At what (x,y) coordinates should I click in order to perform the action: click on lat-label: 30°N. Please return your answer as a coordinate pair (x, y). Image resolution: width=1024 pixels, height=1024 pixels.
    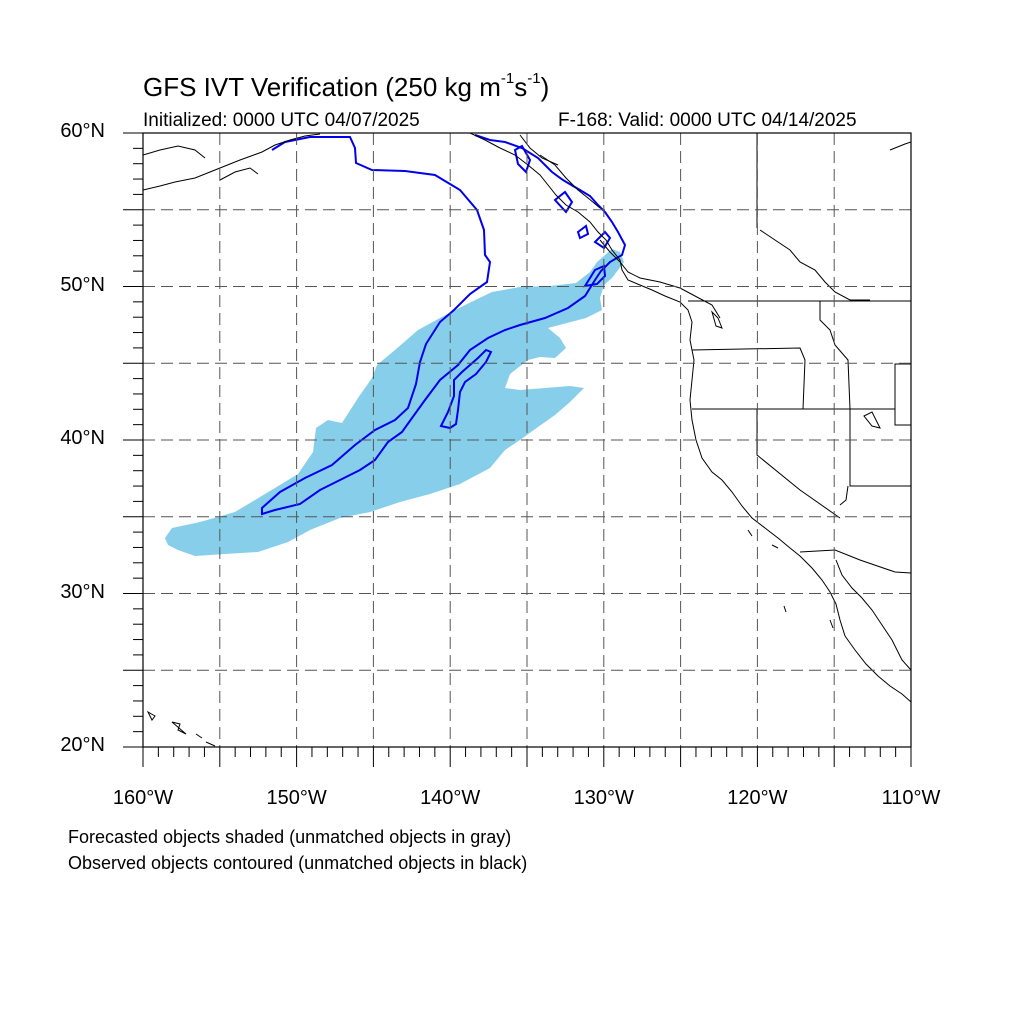
    Looking at the image, I should click on (82, 591).